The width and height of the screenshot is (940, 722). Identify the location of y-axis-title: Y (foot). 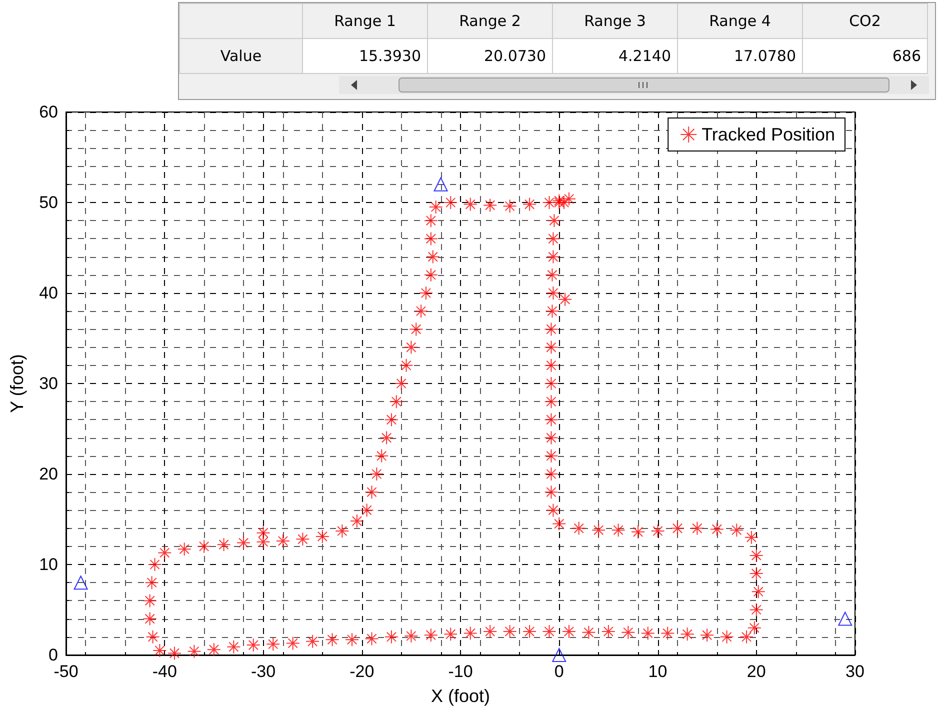
(17, 383).